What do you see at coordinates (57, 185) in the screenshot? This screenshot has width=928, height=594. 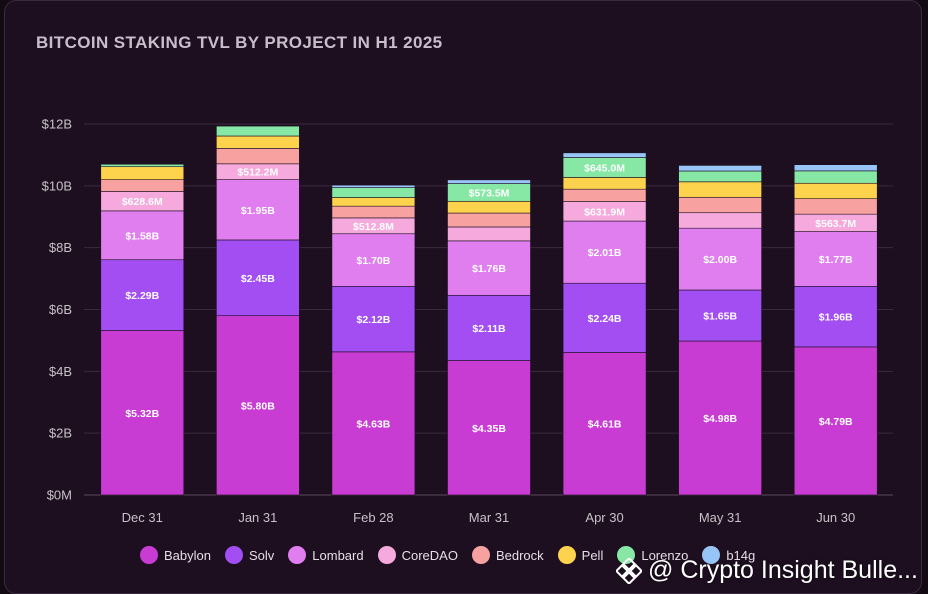 I see `y-tick-label: $10B` at bounding box center [57, 185].